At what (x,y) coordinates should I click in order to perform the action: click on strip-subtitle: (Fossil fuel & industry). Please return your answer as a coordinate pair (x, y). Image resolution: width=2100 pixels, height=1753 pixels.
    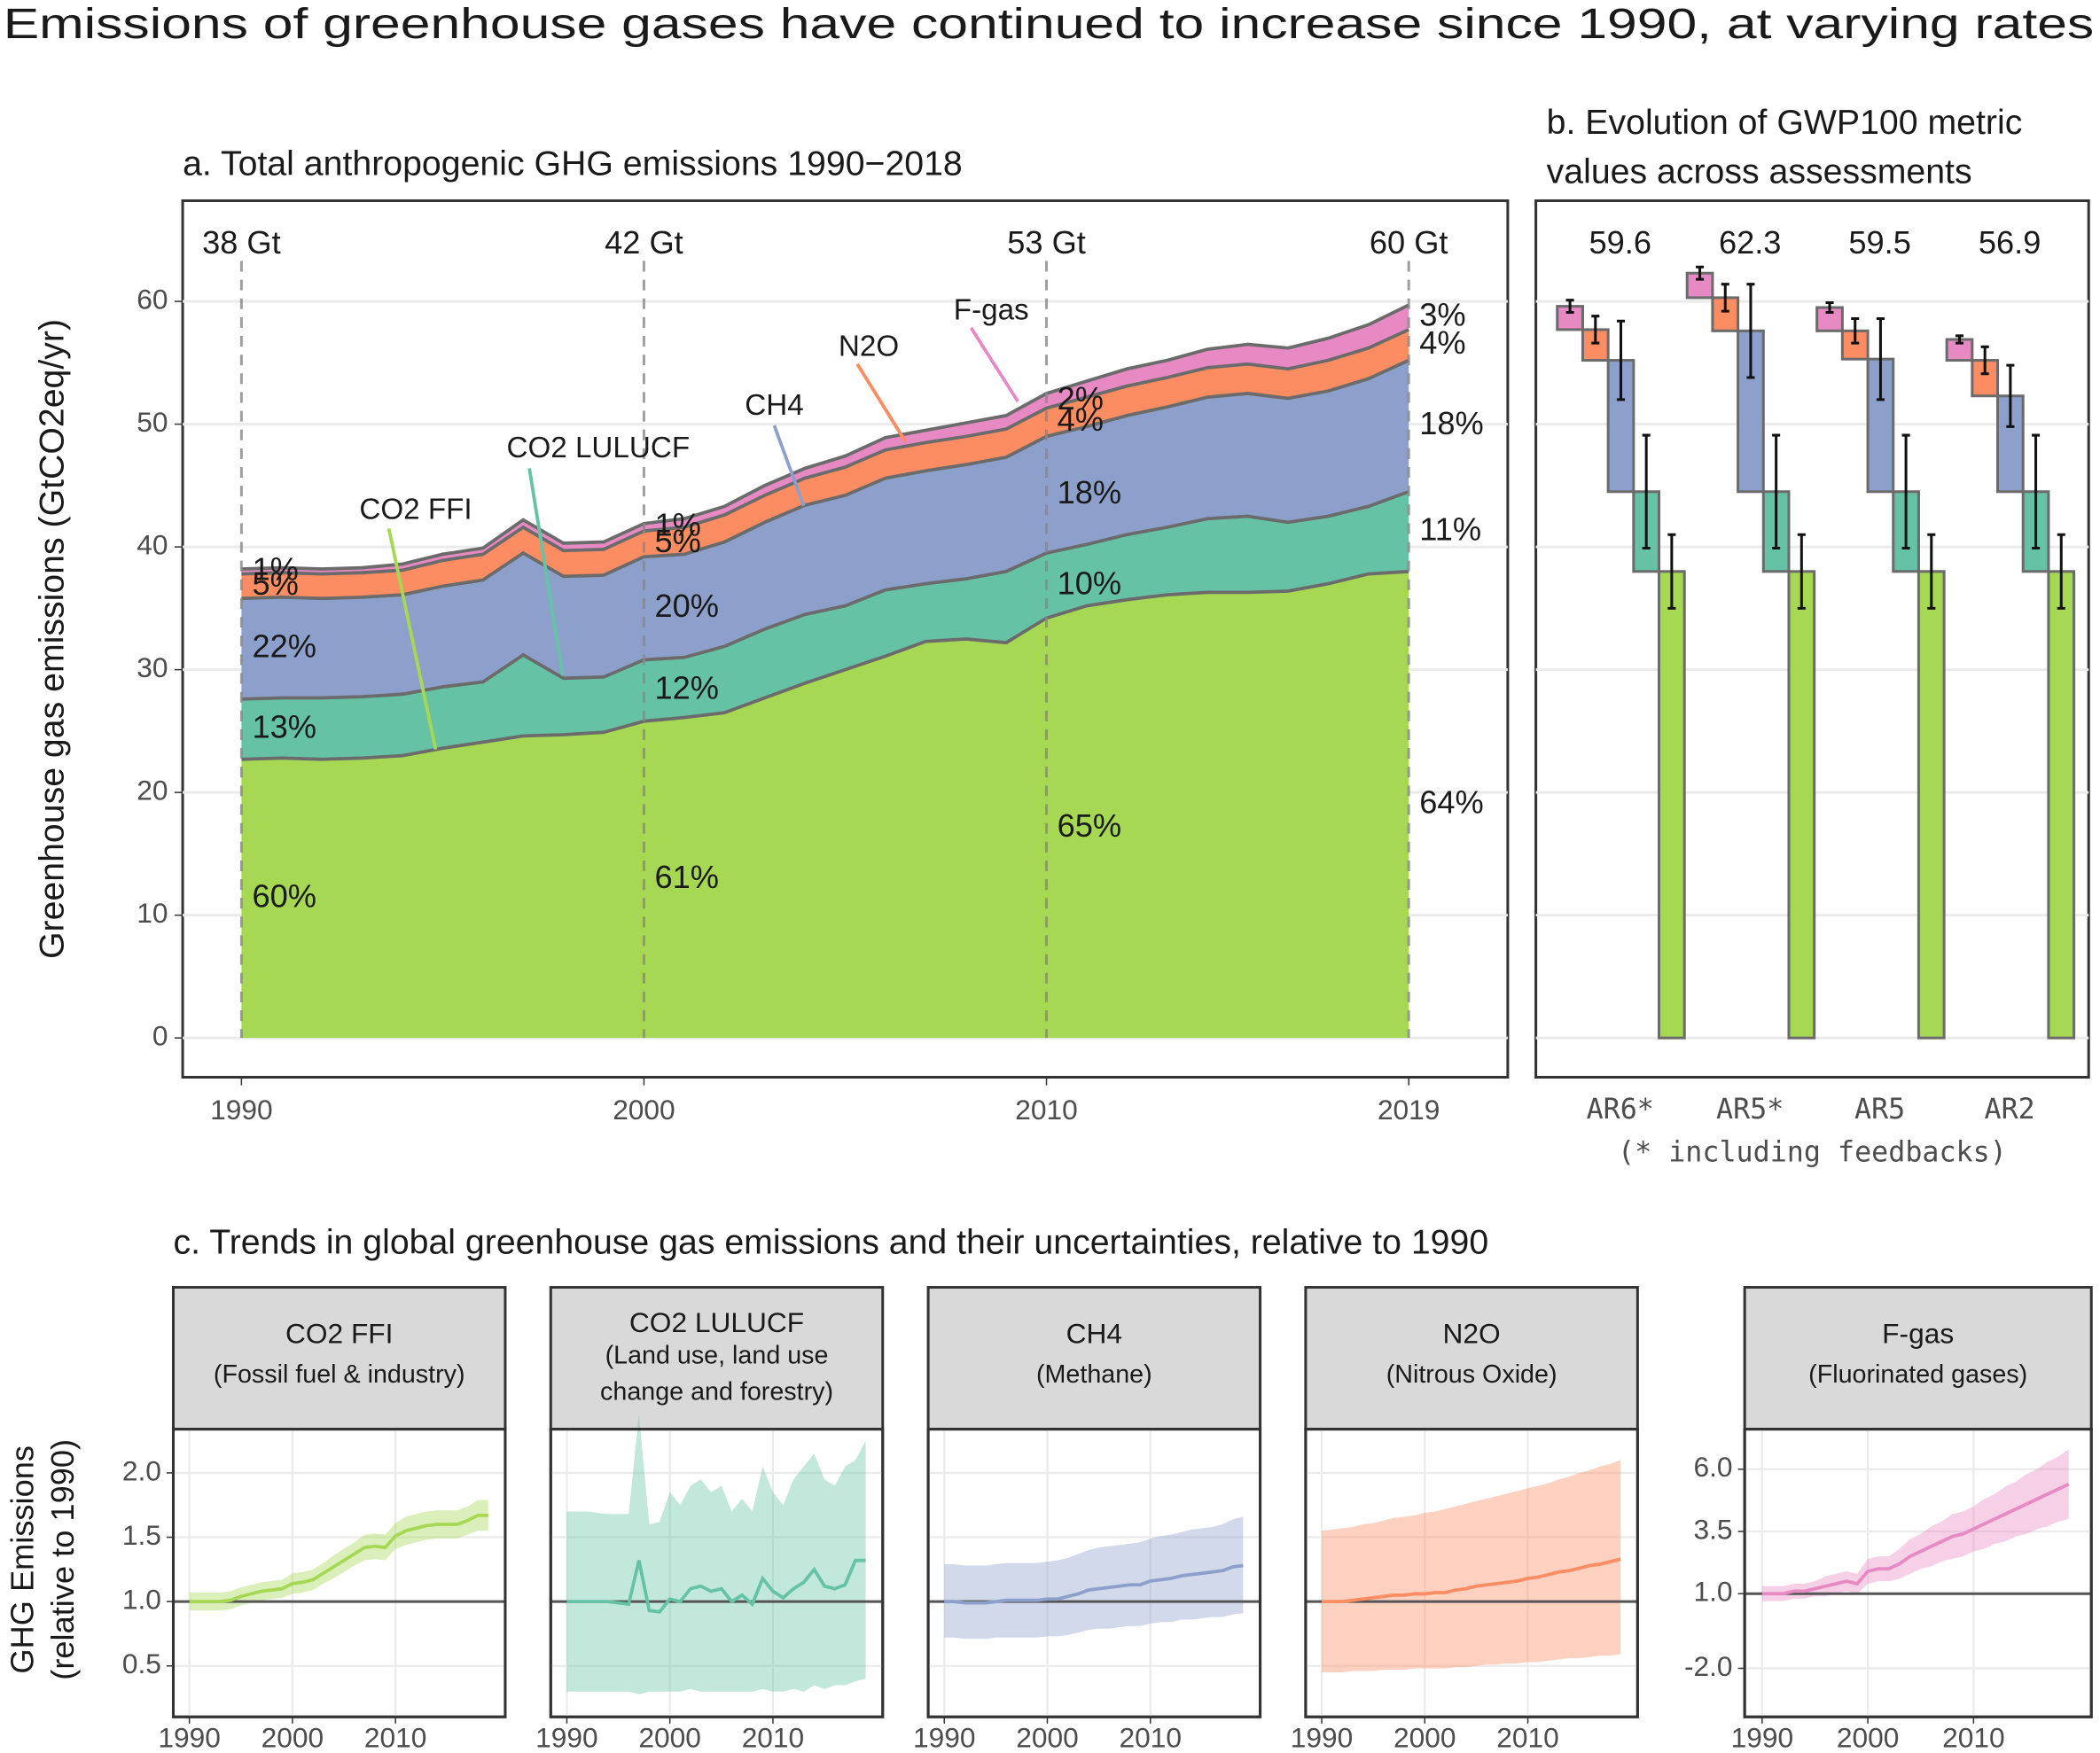
    Looking at the image, I should click on (339, 1374).